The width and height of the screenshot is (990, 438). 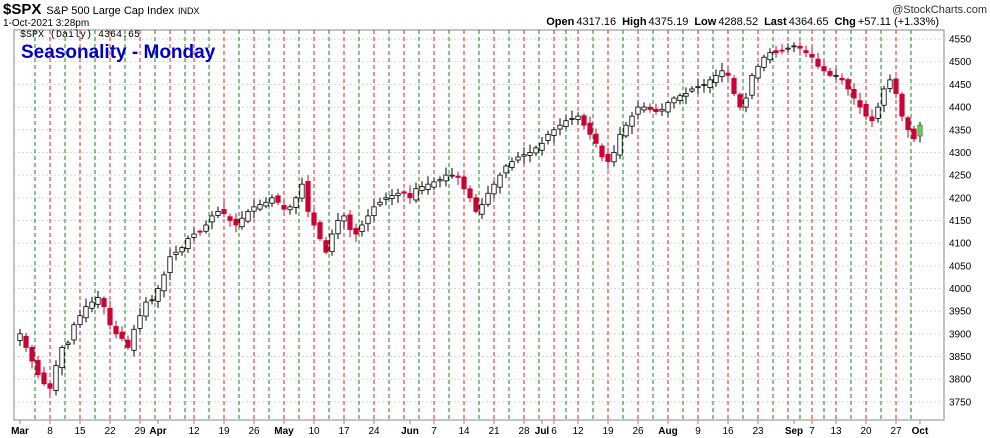 I want to click on x-tick-label: 21, so click(x=494, y=431).